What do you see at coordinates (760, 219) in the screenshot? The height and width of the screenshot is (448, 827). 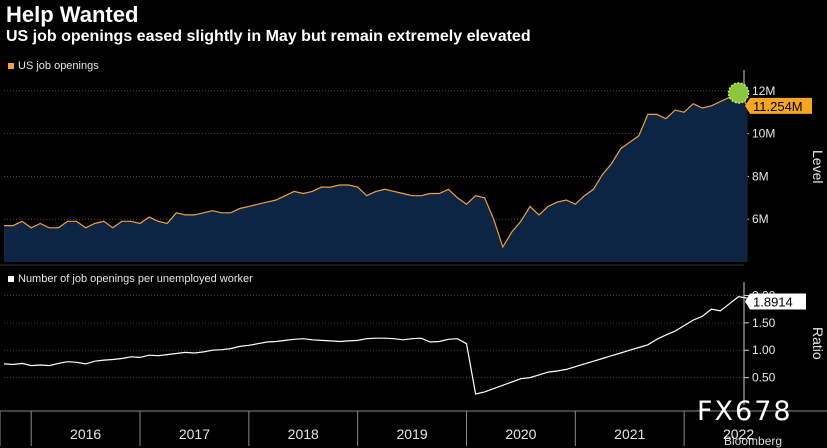 I see `level-tick-label-0: 6M` at bounding box center [760, 219].